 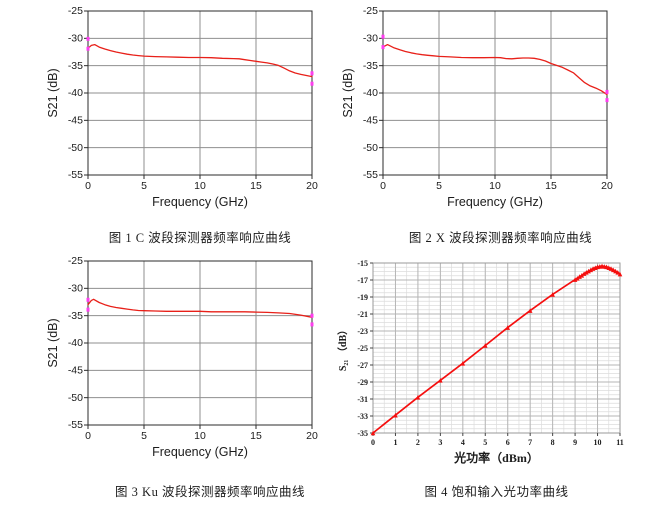 What do you see at coordinates (362, 331) in the screenshot?
I see `svg-text: -23` at bounding box center [362, 331].